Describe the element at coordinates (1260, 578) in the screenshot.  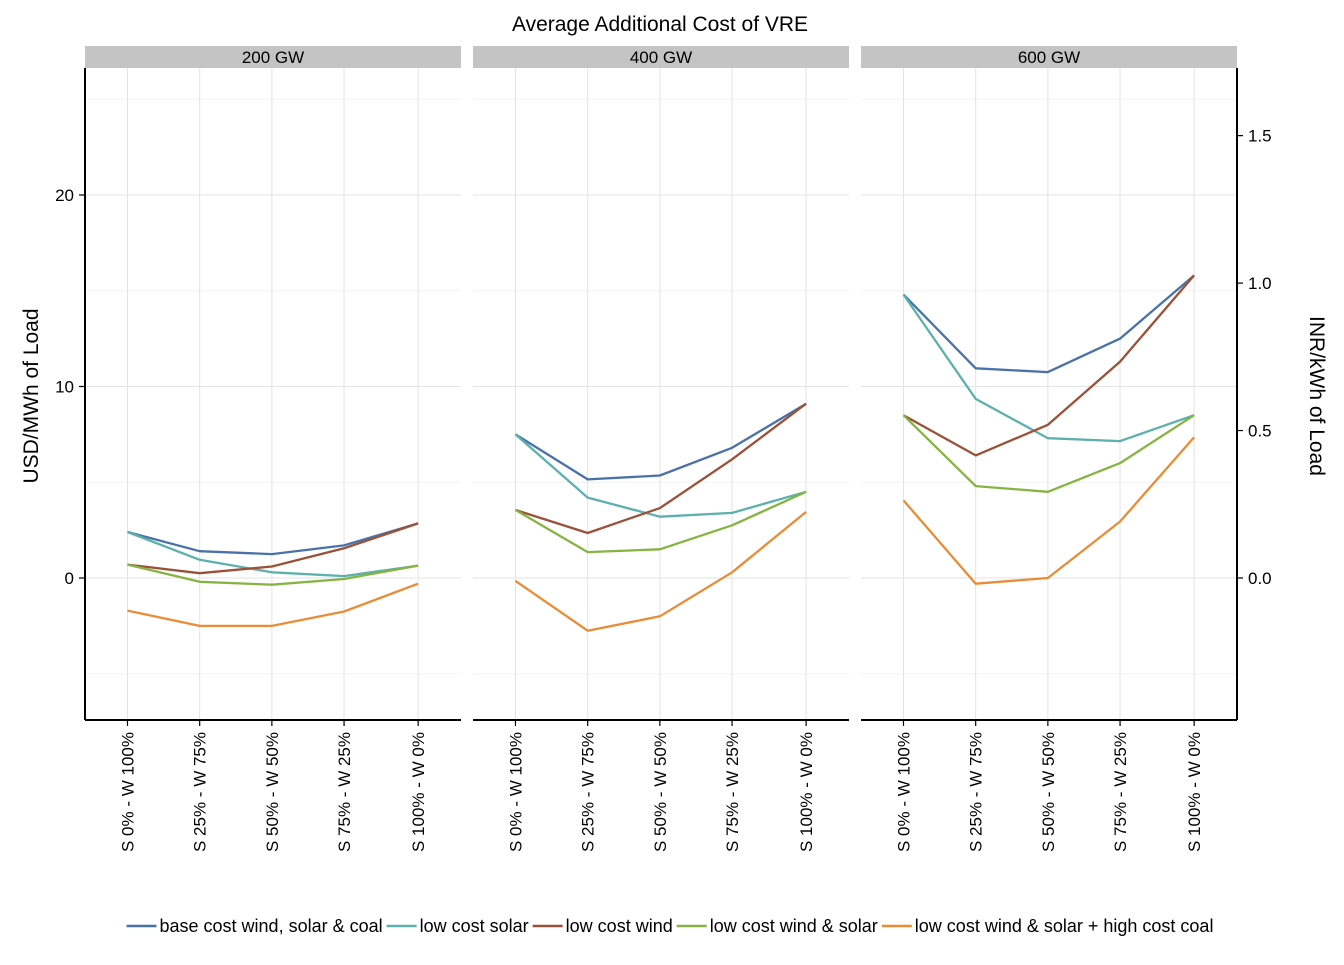
I see `y2-tick-label: 0.0` at that location.